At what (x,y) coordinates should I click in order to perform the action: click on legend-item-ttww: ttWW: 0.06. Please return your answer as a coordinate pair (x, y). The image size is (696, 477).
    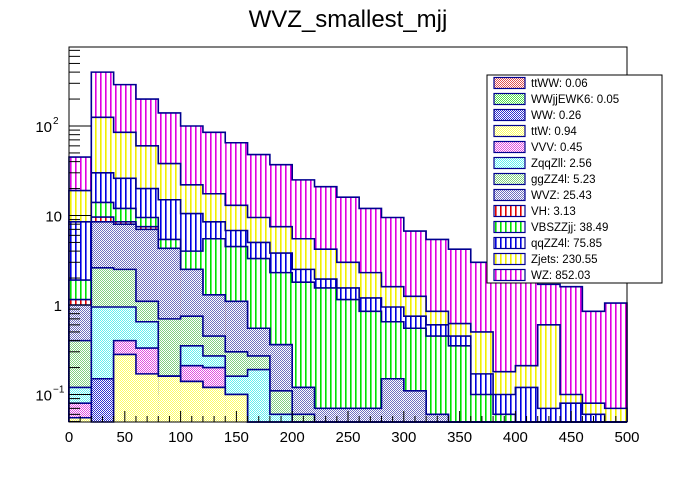
    Looking at the image, I should click on (540, 83).